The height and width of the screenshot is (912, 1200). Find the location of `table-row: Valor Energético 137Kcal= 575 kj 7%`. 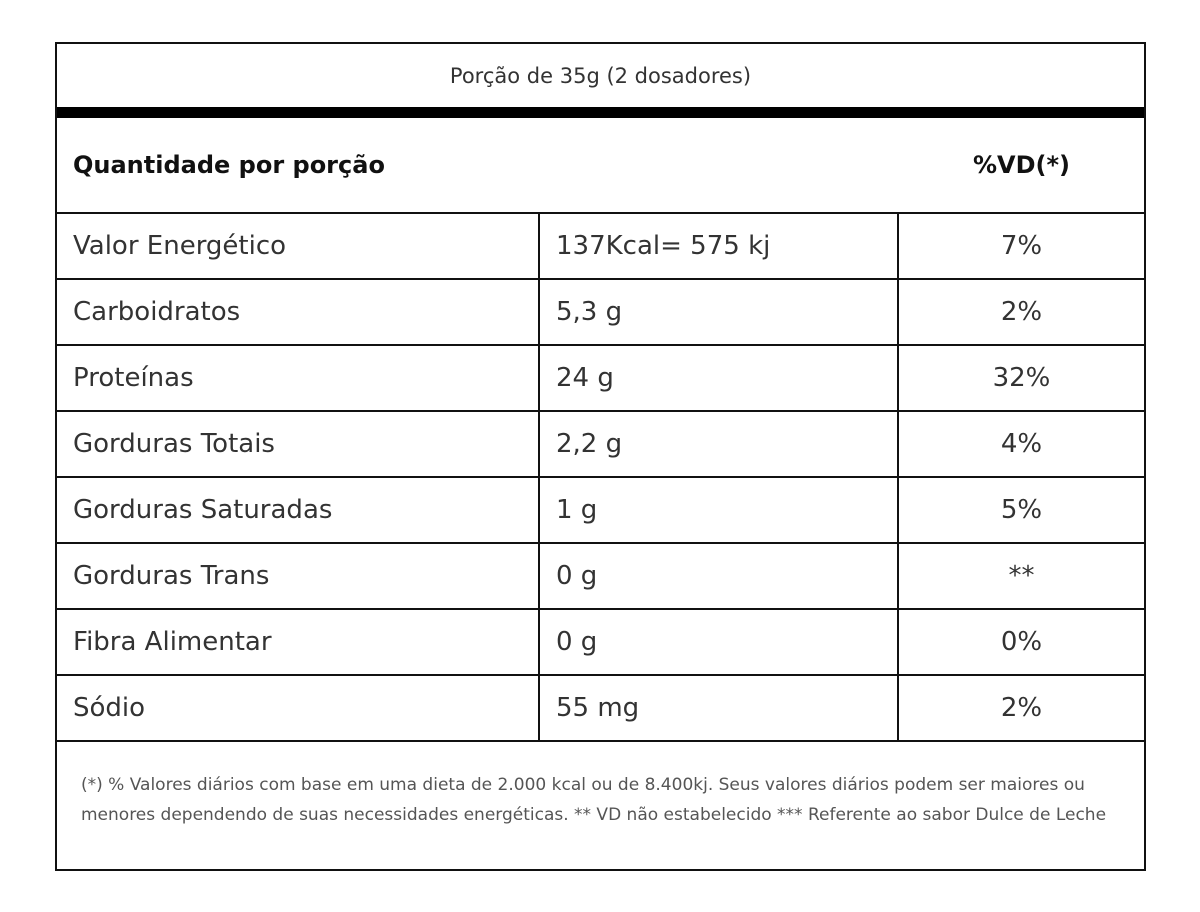

table-row: Valor Energético 137Kcal= 575 kj 7% is located at coordinates (600, 247).